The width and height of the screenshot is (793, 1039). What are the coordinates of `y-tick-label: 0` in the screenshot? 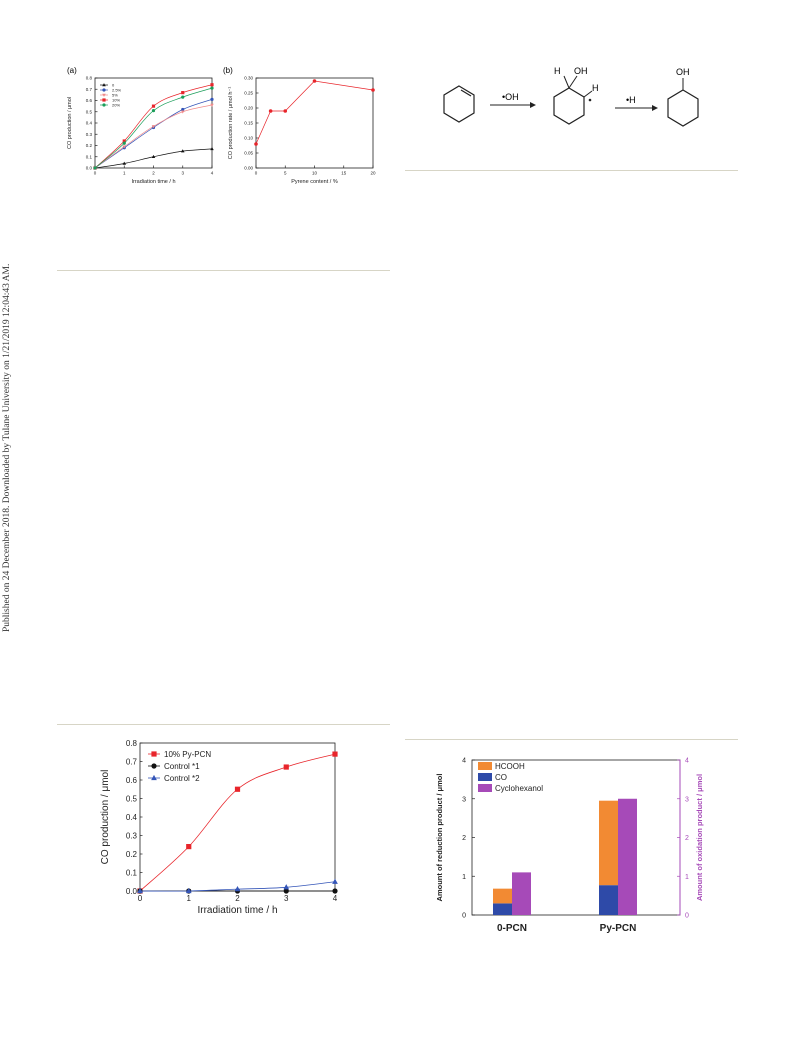 It's located at (464, 916).